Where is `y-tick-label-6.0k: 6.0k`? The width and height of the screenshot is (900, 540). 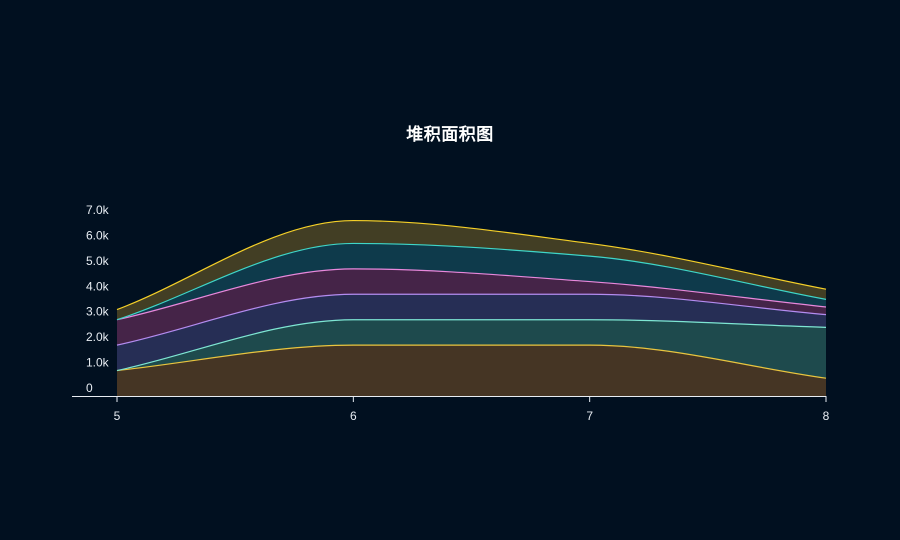
y-tick-label-6.0k: 6.0k is located at coordinates (98, 235).